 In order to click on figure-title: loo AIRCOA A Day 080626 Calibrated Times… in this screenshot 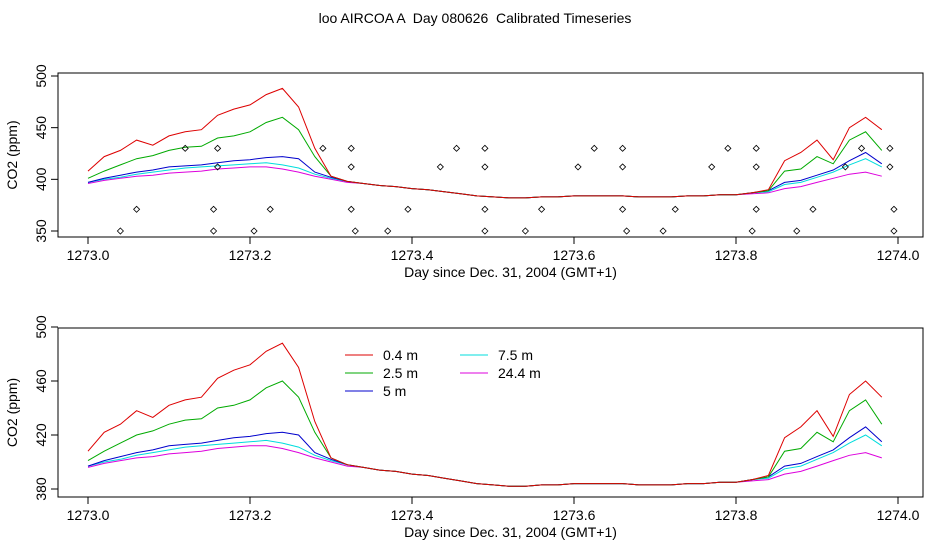, I will do `click(475, 18)`.